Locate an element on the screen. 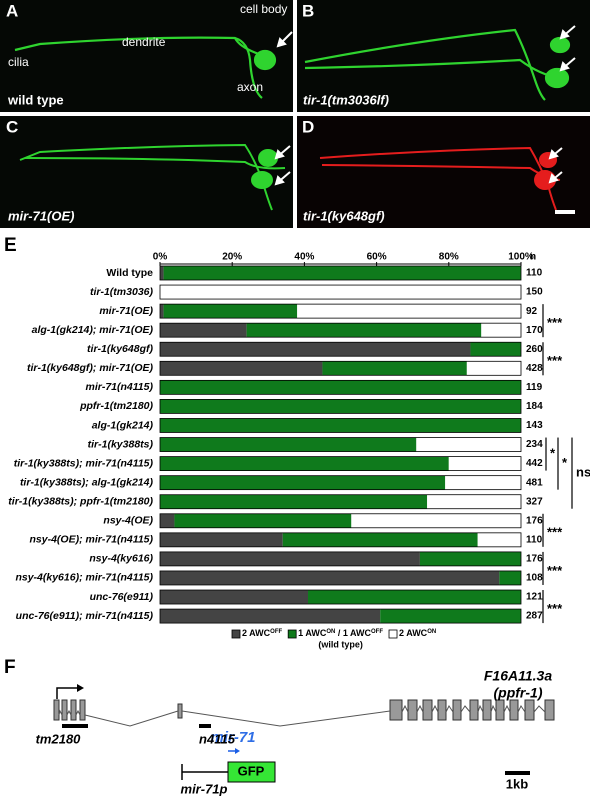 Image resolution: width=590 pixels, height=805 pixels. n-value: 143 is located at coordinates (534, 425).